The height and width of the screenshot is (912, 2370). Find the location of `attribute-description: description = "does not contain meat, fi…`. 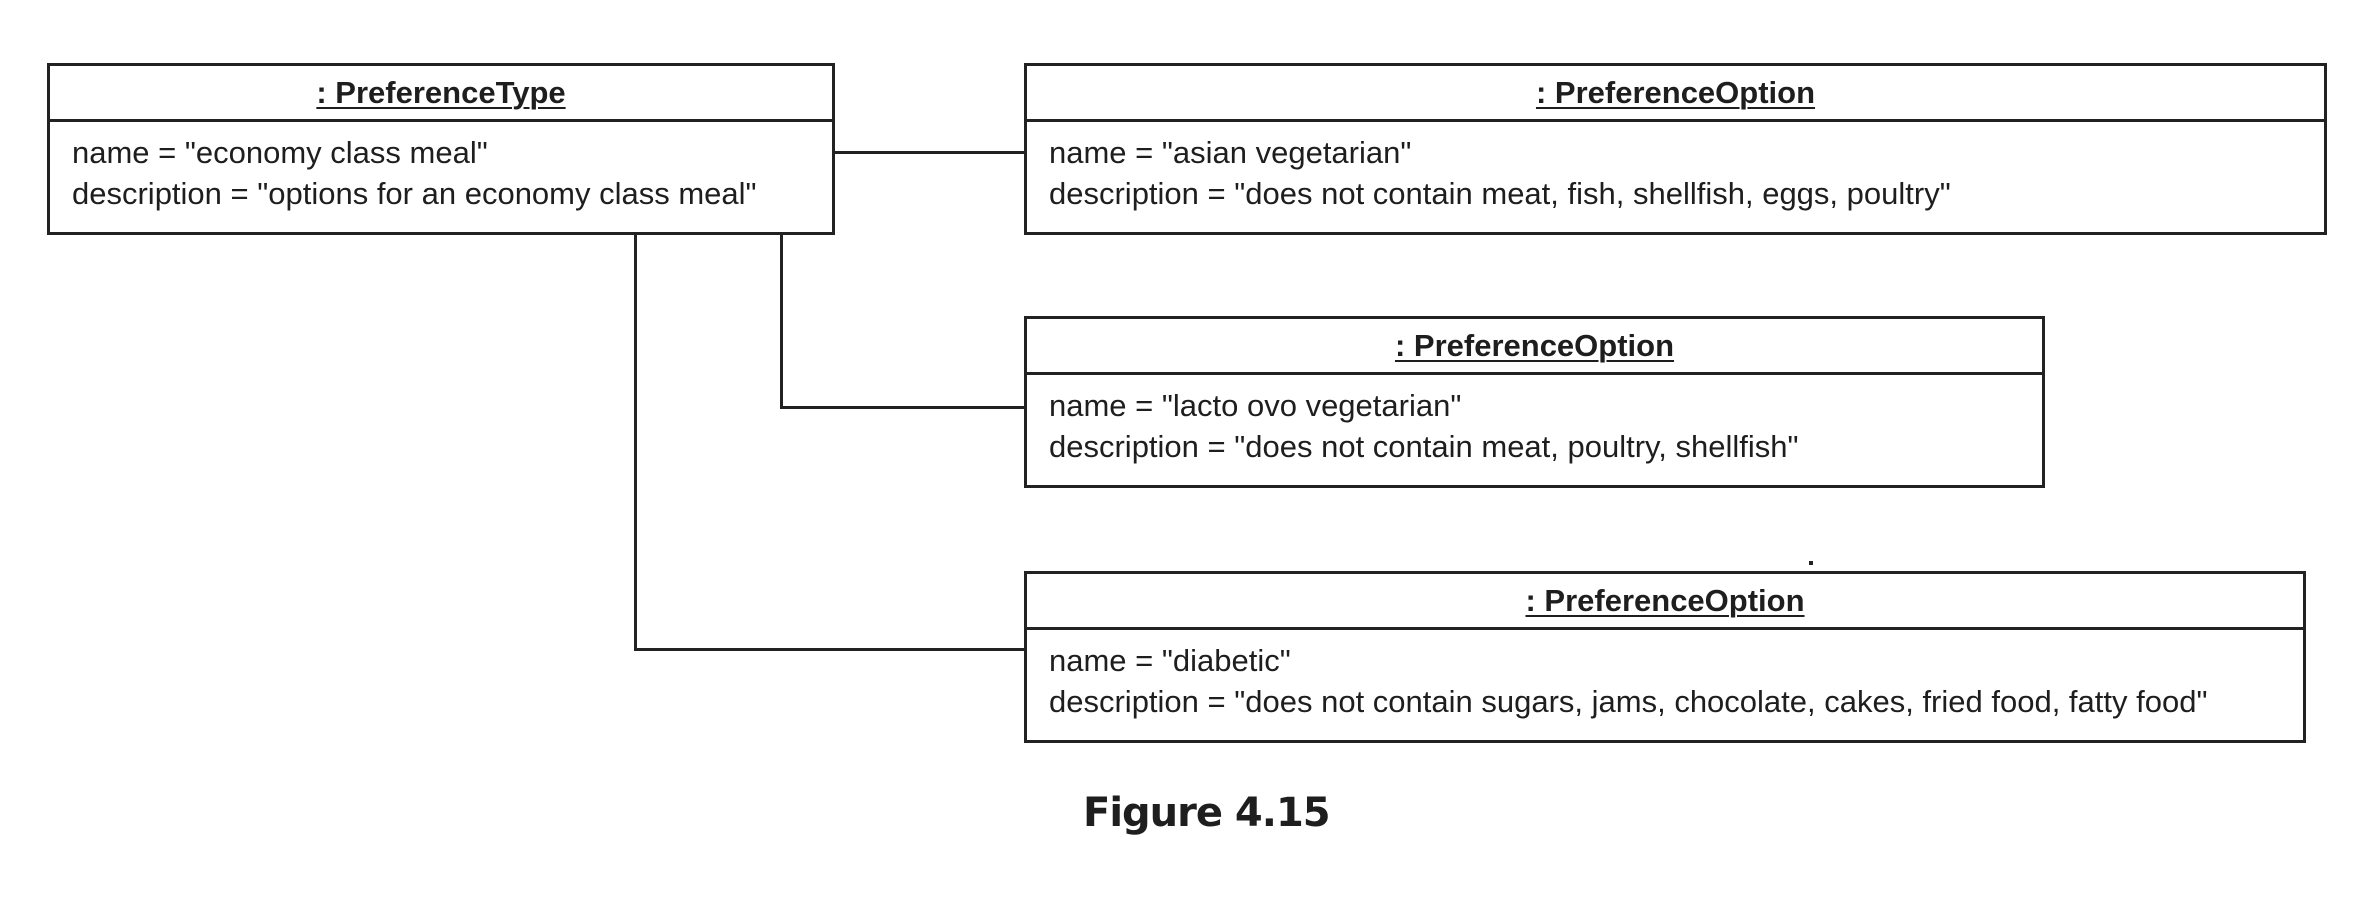

attribute-description: description = "does not contain meat, fi… is located at coordinates (1500, 193).